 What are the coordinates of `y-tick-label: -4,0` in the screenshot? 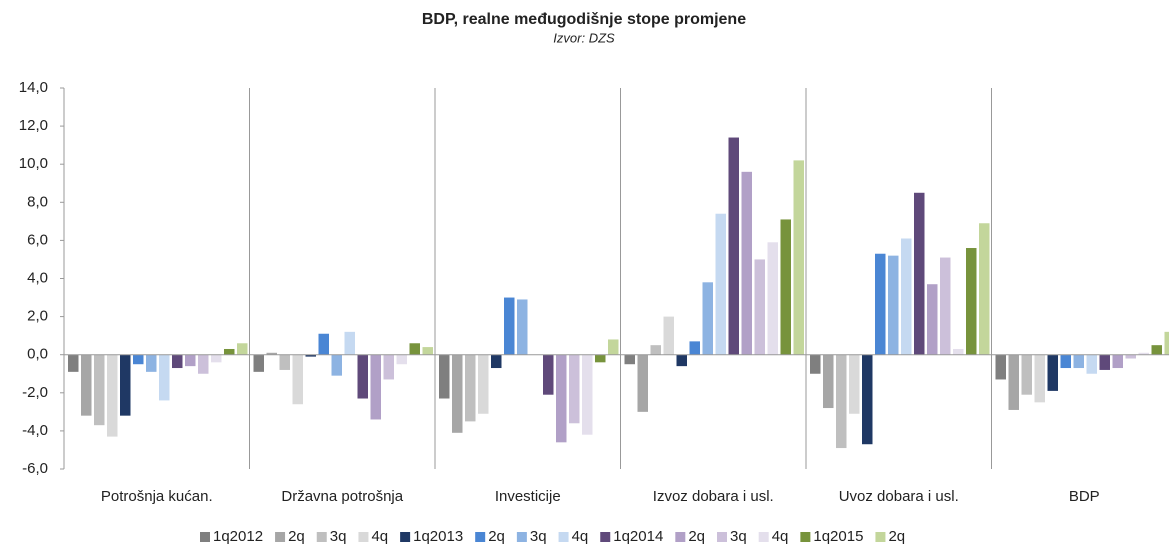 It's located at (35, 430).